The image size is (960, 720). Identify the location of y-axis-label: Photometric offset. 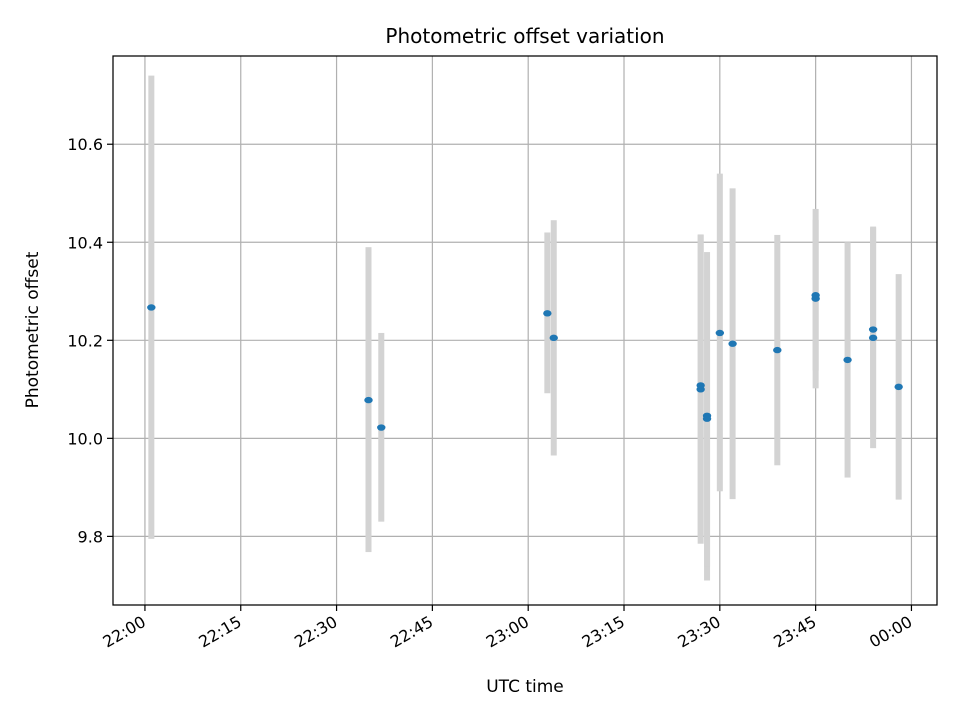
(33, 329).